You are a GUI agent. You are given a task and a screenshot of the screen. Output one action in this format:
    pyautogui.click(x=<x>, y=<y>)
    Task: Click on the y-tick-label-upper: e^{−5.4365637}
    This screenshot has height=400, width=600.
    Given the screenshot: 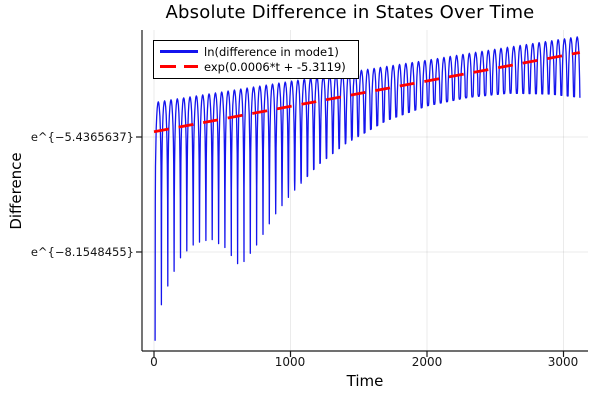 What is the action you would take?
    pyautogui.click(x=82, y=137)
    